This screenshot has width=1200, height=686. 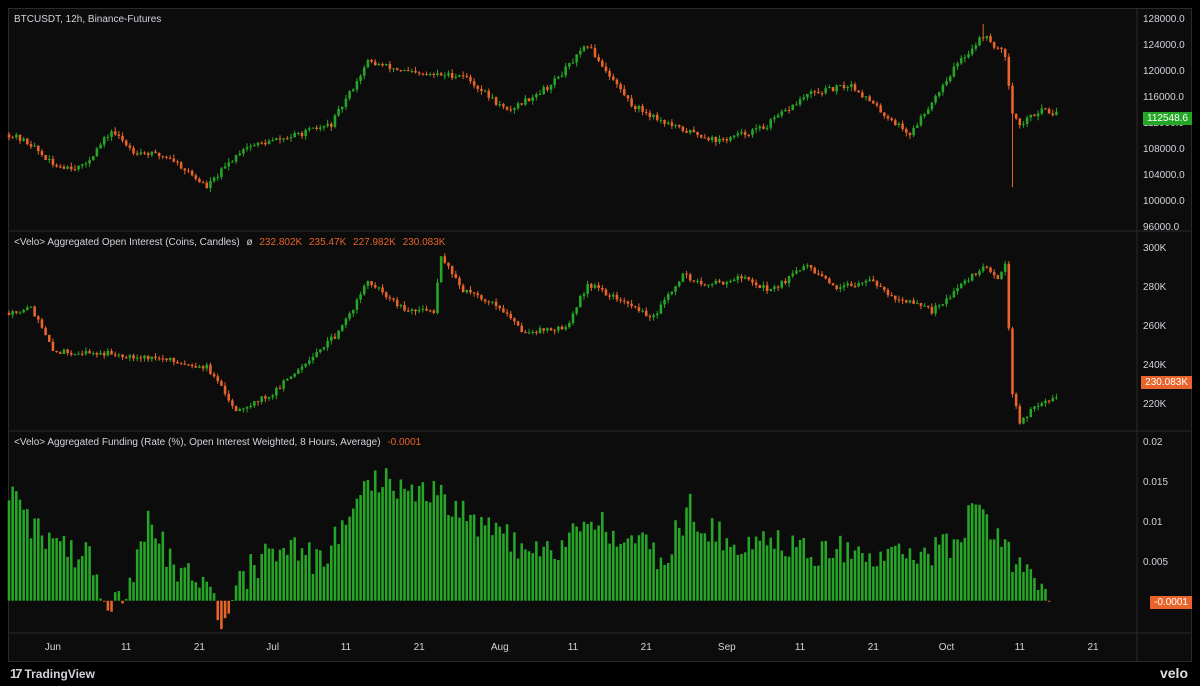 What do you see at coordinates (52, 673) in the screenshot?
I see `tradingview-logo: 17 TradingView` at bounding box center [52, 673].